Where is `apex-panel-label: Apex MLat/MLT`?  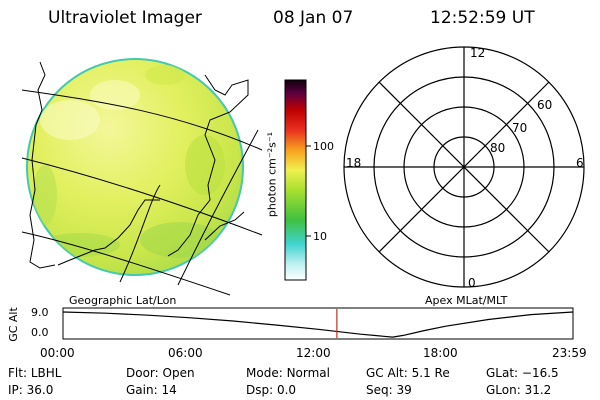
apex-panel-label: Apex MLat/MLT is located at coordinates (466, 300).